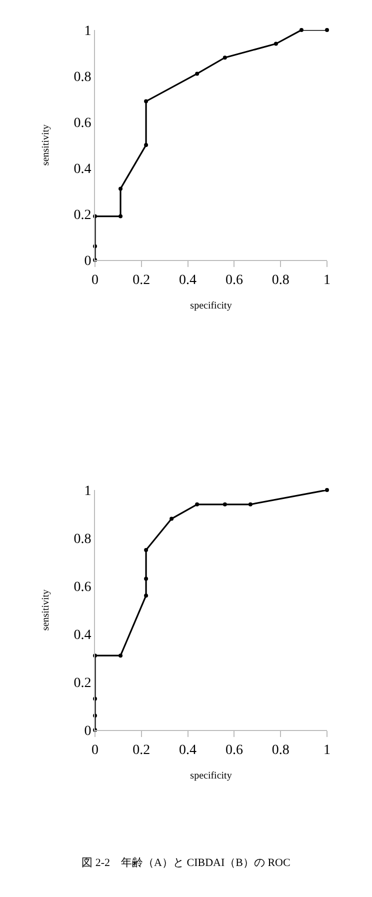  Describe the element at coordinates (186, 863) in the screenshot. I see `caption: 図 2-2 年齢（A）と CIBDAI（B）の ROC` at that location.